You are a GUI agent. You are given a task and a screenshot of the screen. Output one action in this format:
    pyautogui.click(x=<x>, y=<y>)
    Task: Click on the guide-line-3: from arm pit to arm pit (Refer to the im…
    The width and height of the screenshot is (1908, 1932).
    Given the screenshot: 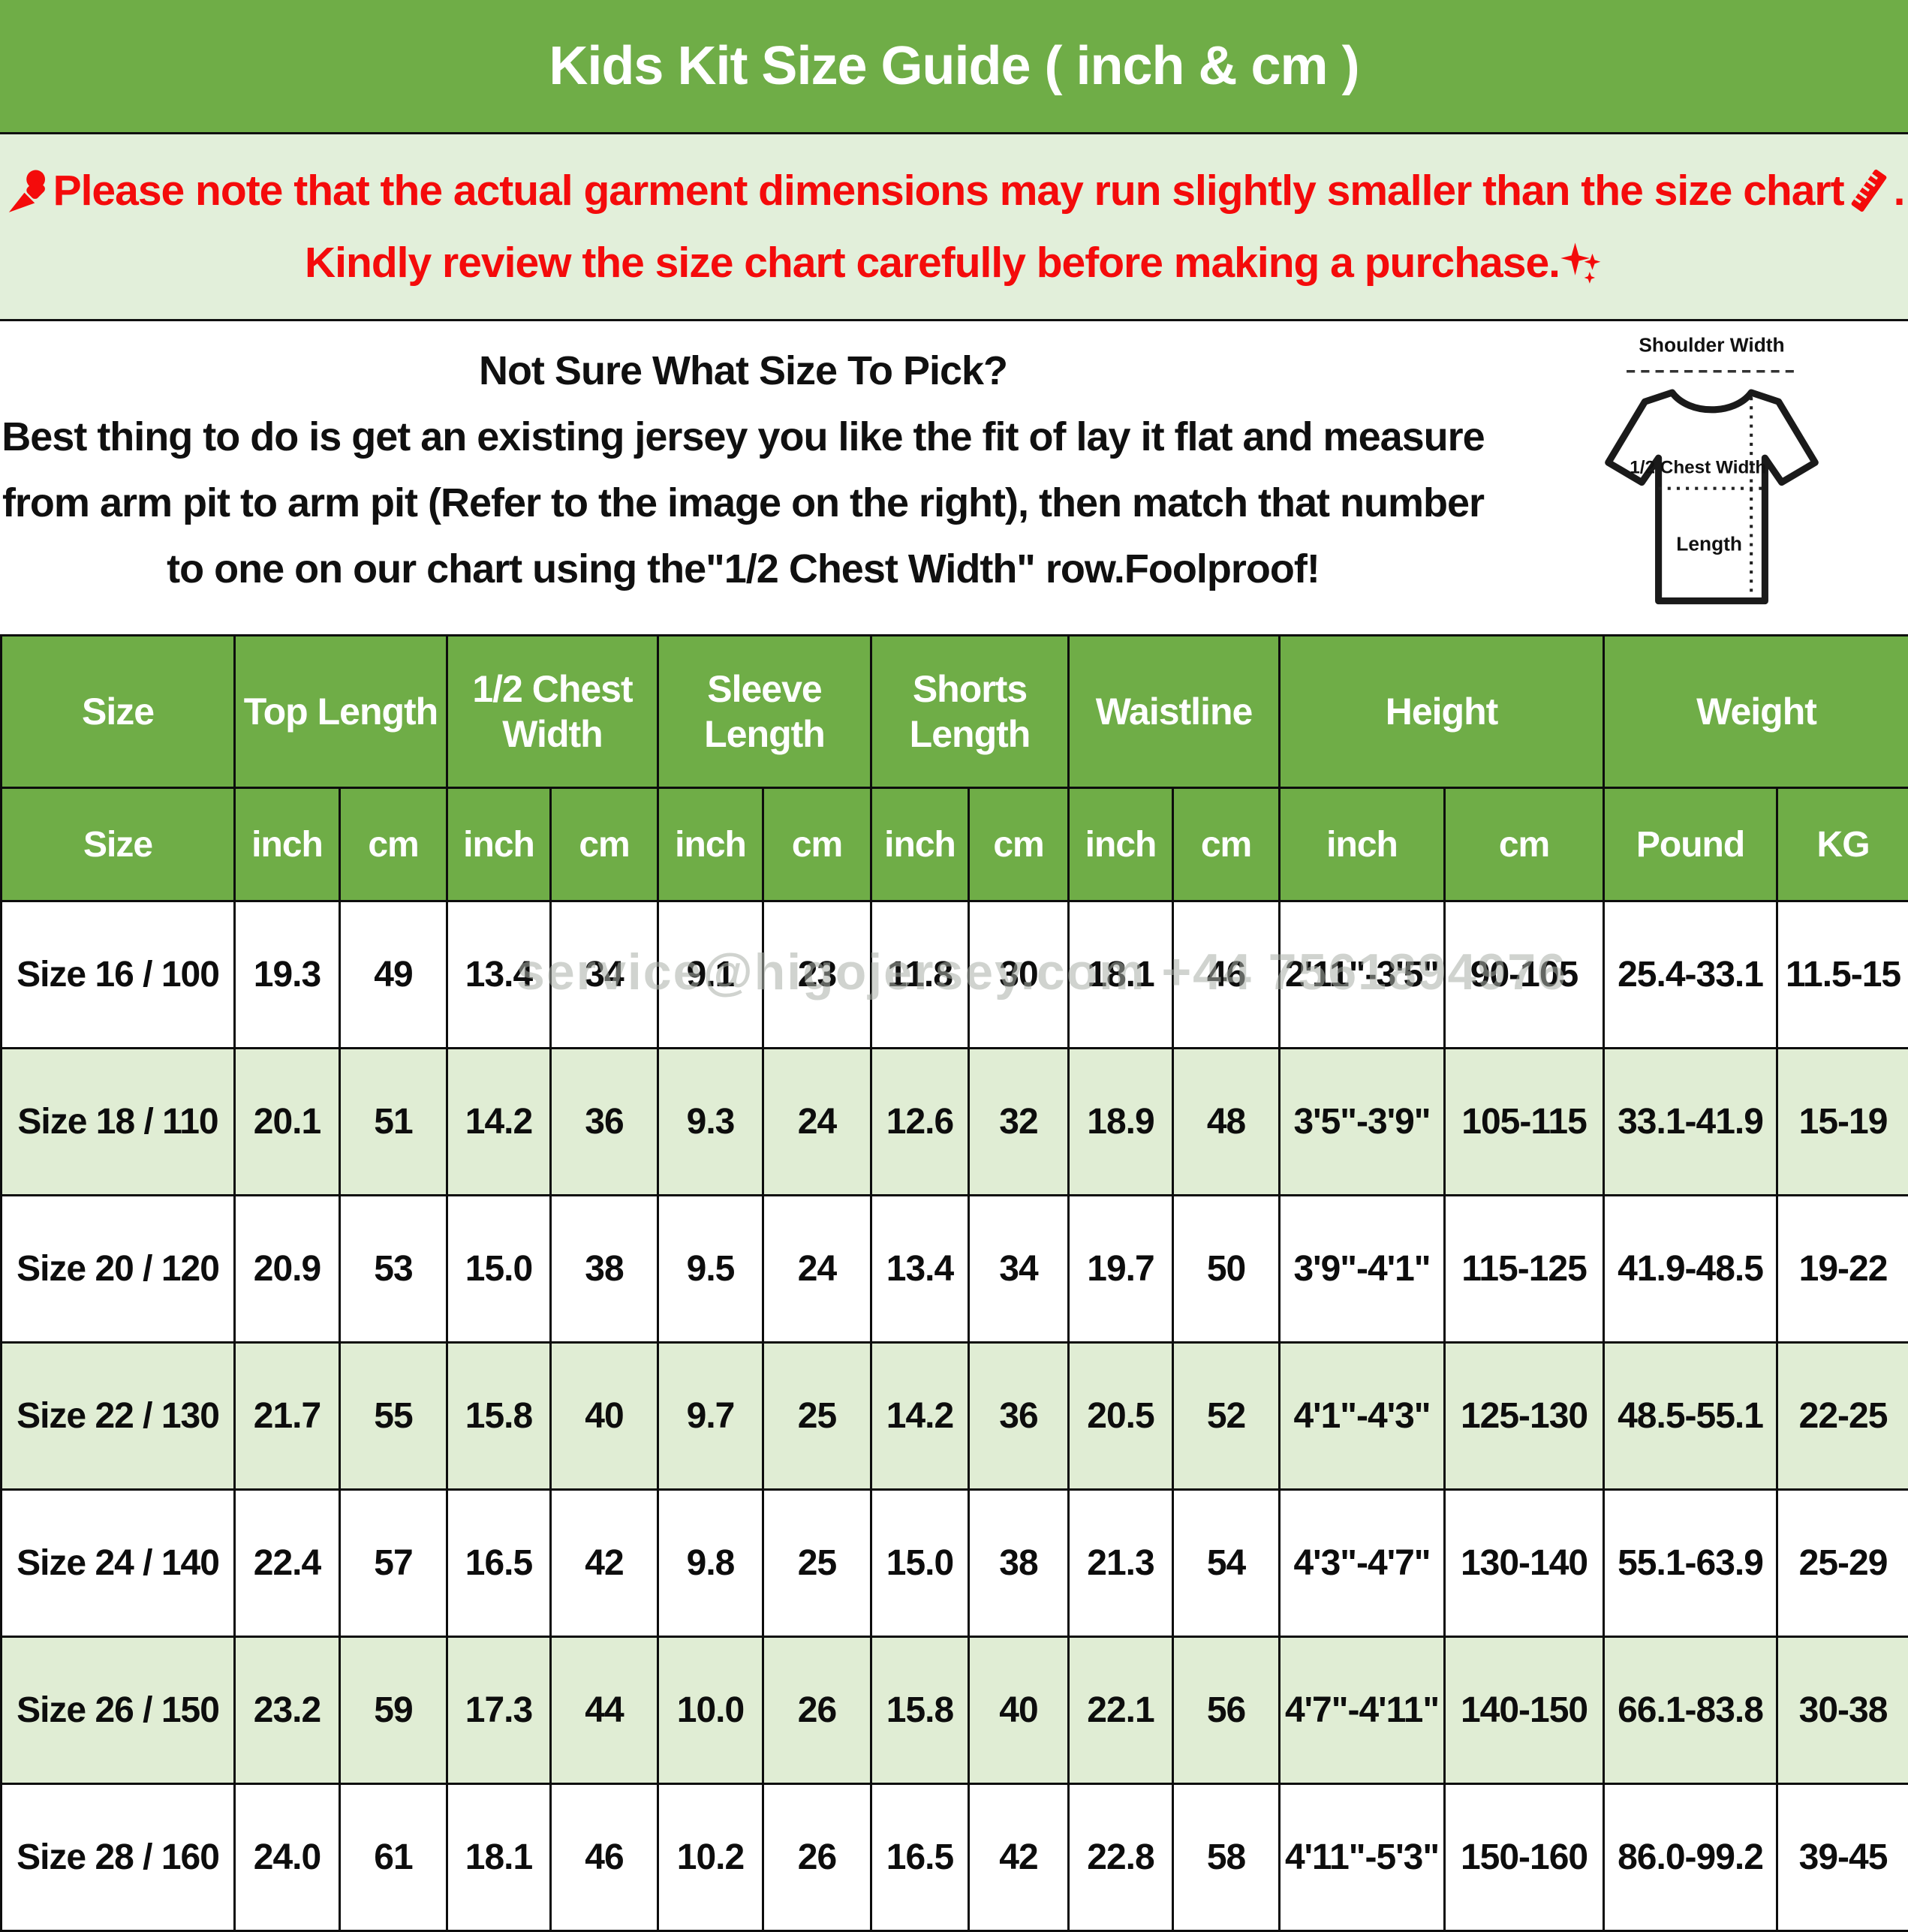 What is the action you would take?
    pyautogui.click(x=743, y=503)
    